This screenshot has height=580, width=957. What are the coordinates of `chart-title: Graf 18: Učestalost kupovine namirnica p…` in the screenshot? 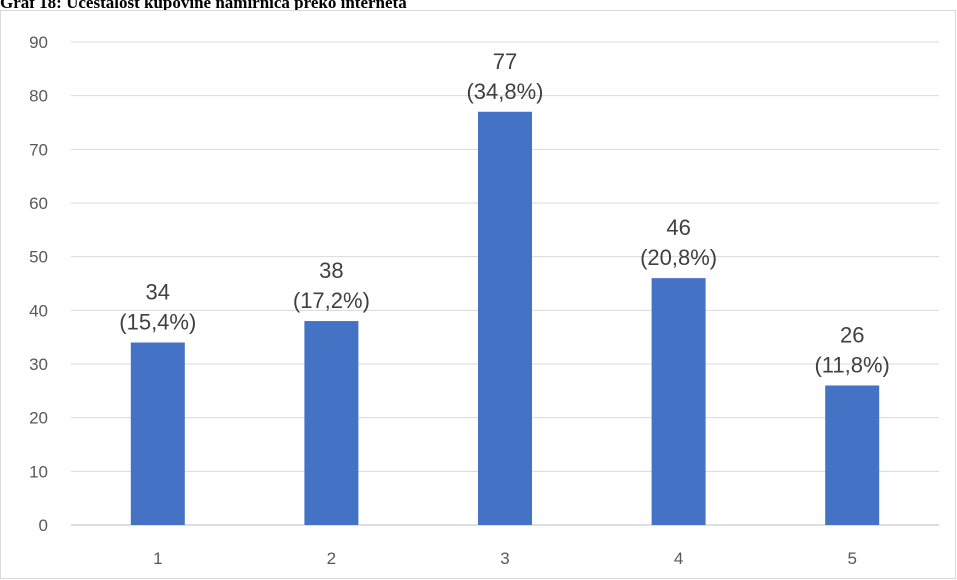 It's located at (203, 6).